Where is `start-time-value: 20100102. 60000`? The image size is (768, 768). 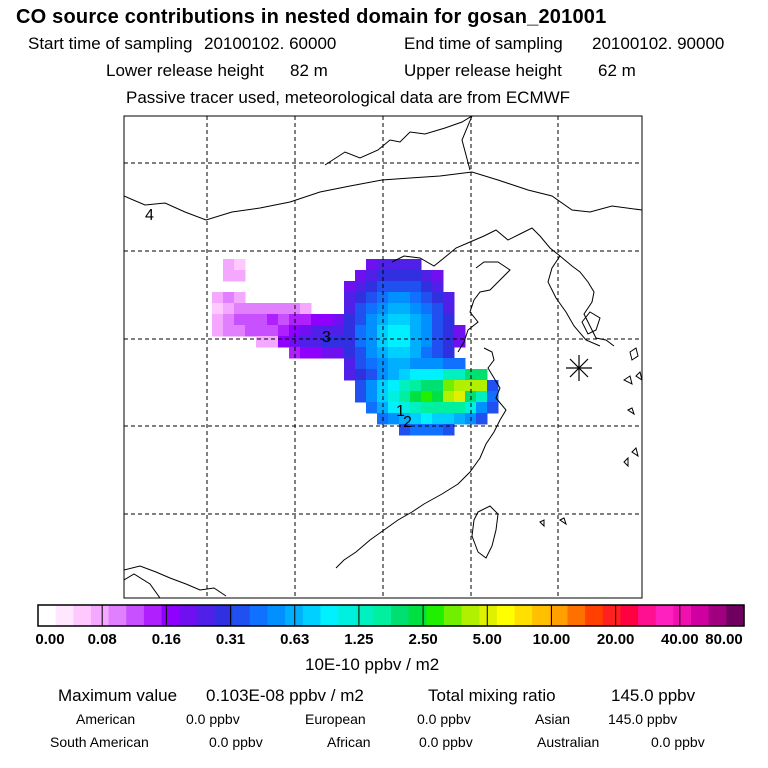
start-time-value: 20100102. 60000 is located at coordinates (270, 43).